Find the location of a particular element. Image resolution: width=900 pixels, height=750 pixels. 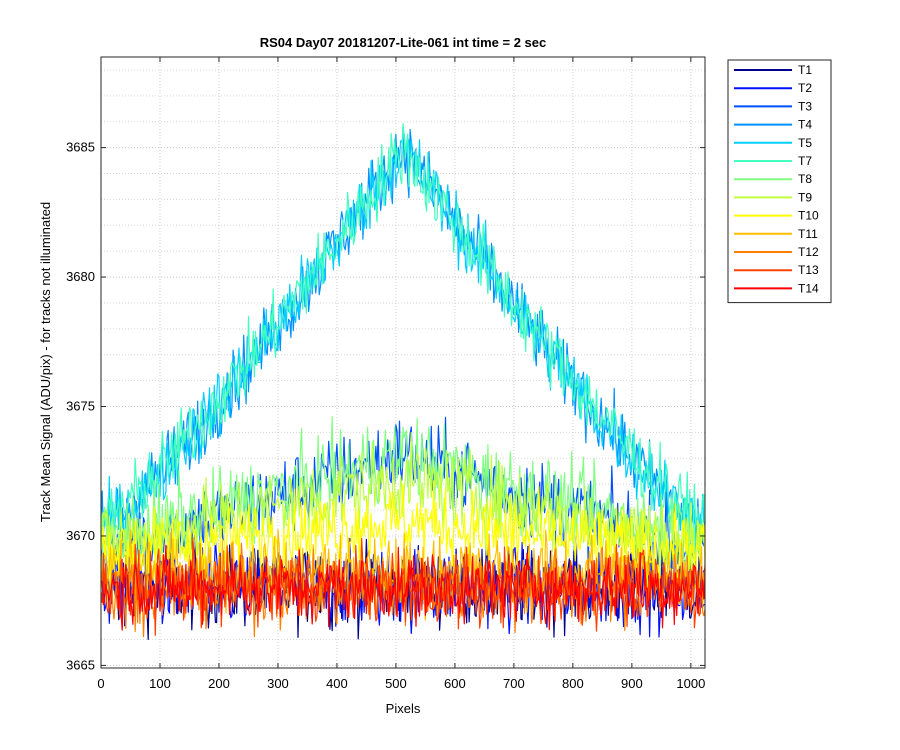

legend-box is located at coordinates (779, 181).